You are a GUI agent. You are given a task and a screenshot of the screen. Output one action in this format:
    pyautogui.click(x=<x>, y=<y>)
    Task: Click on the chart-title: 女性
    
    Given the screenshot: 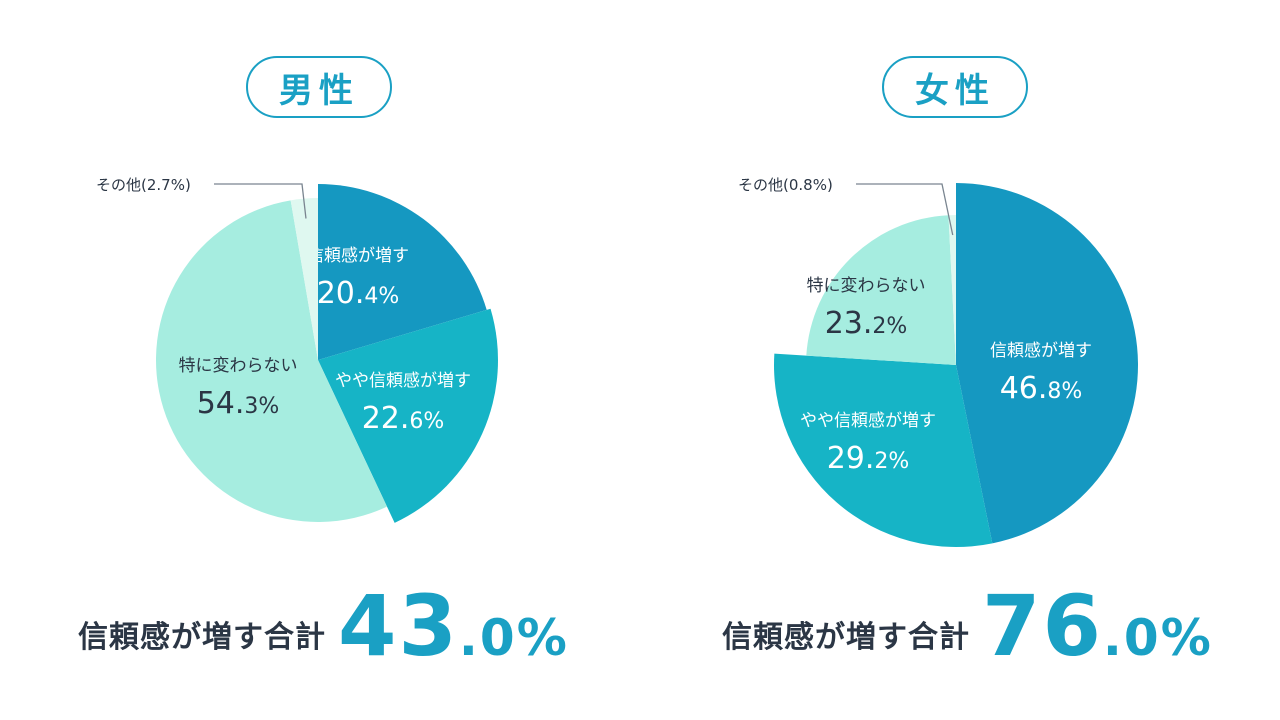 What is the action you would take?
    pyautogui.click(x=955, y=87)
    